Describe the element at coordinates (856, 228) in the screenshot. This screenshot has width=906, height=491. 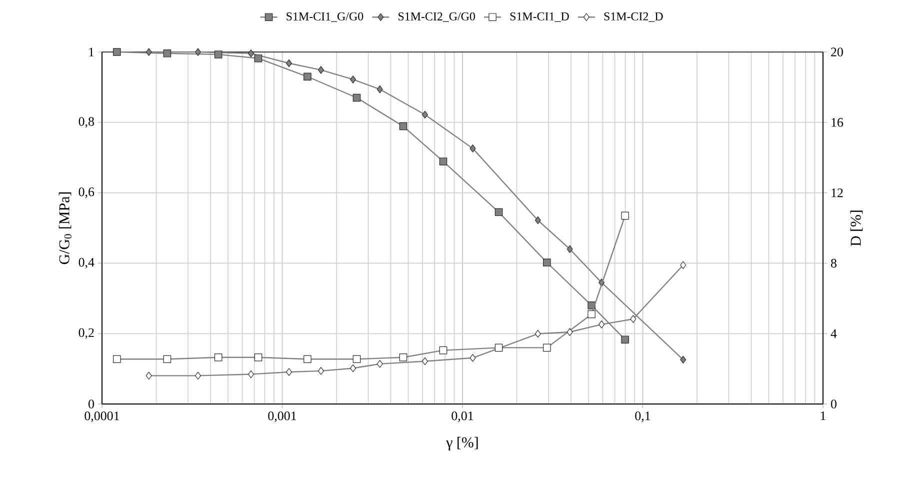
I see `y2-axis-title: D [%]` at that location.